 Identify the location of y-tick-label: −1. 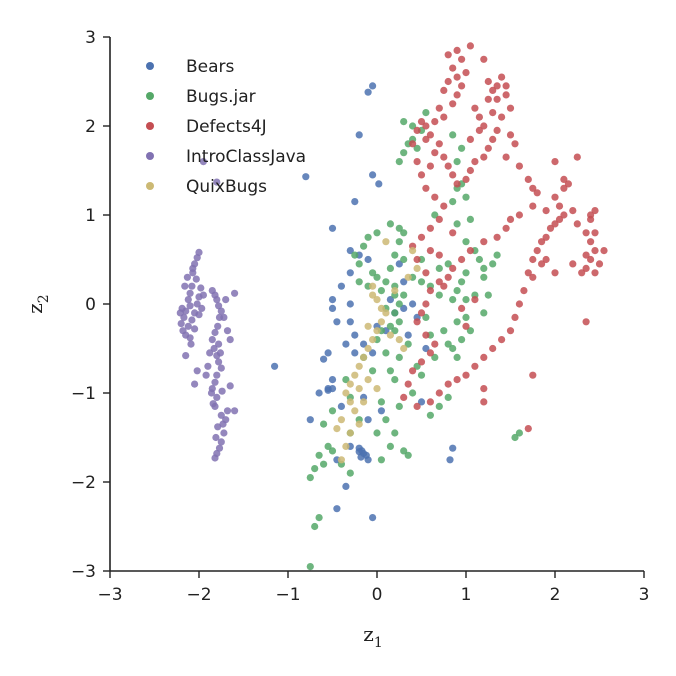
(83, 394).